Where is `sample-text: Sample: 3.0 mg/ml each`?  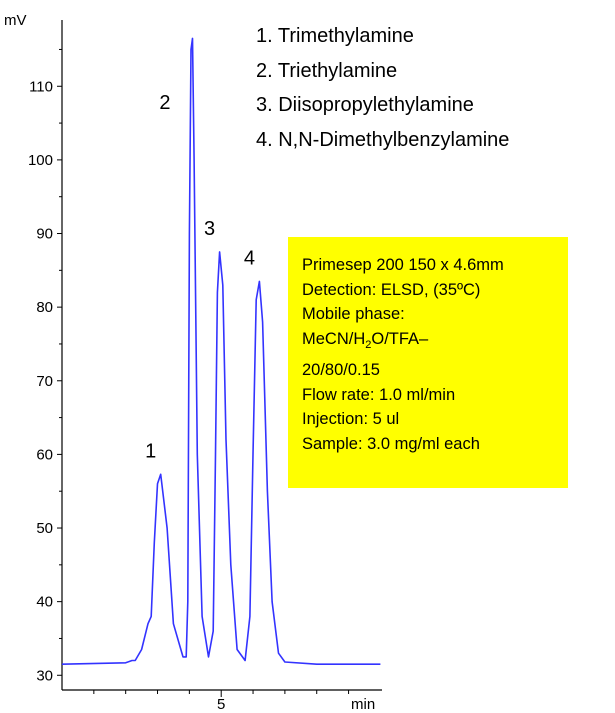 sample-text: Sample: 3.0 mg/ml each is located at coordinates (391, 443).